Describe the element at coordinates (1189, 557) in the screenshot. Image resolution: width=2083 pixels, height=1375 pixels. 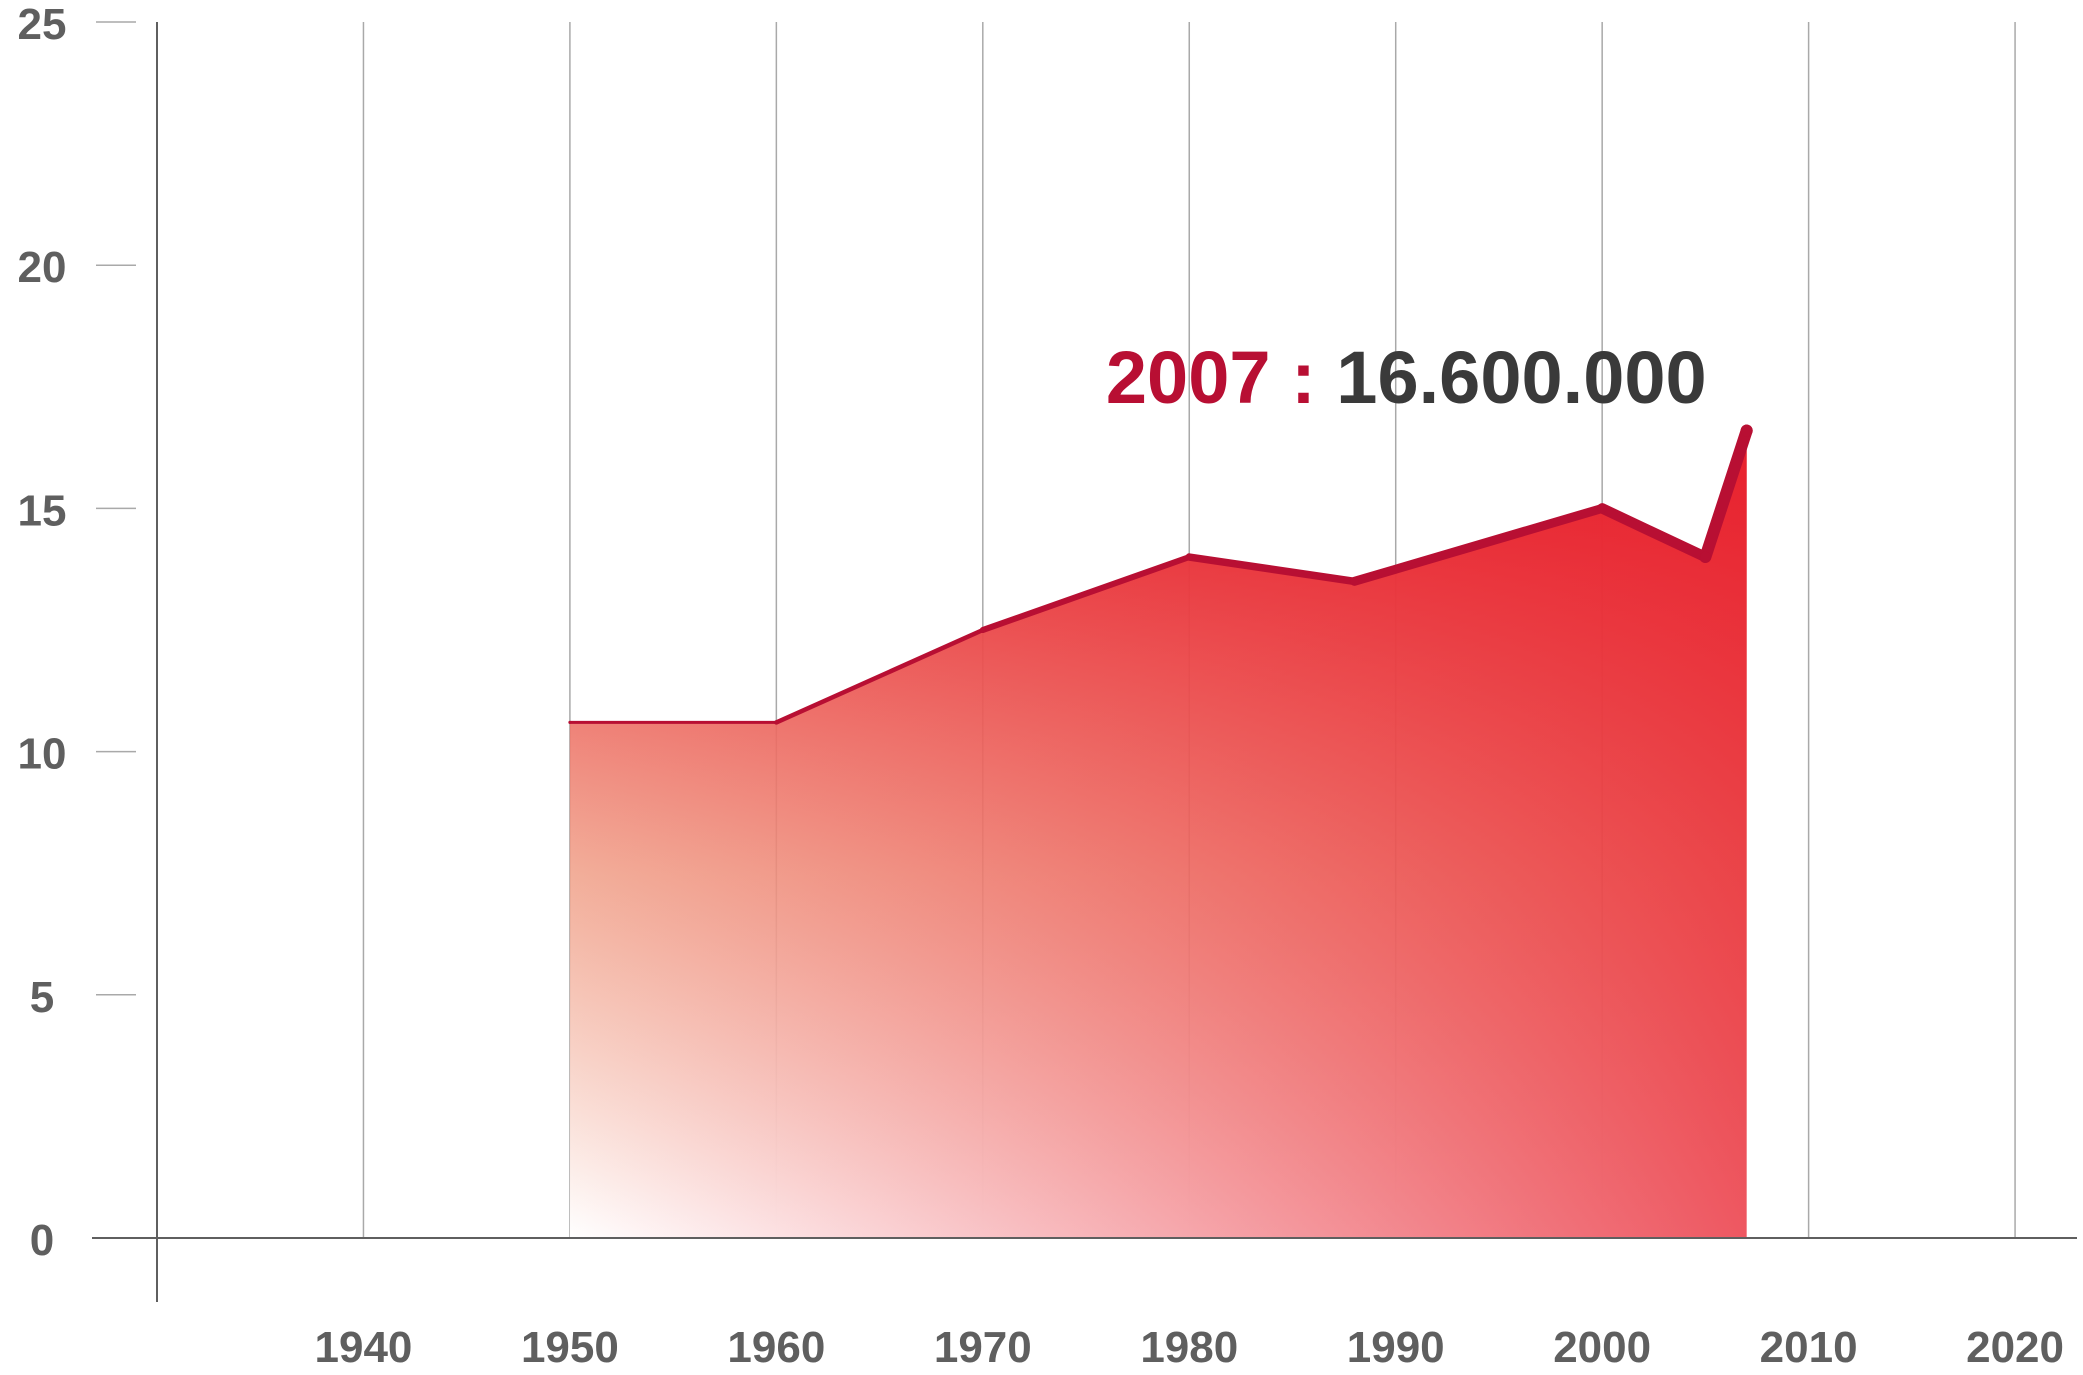
I see `data-point-1980` at that location.